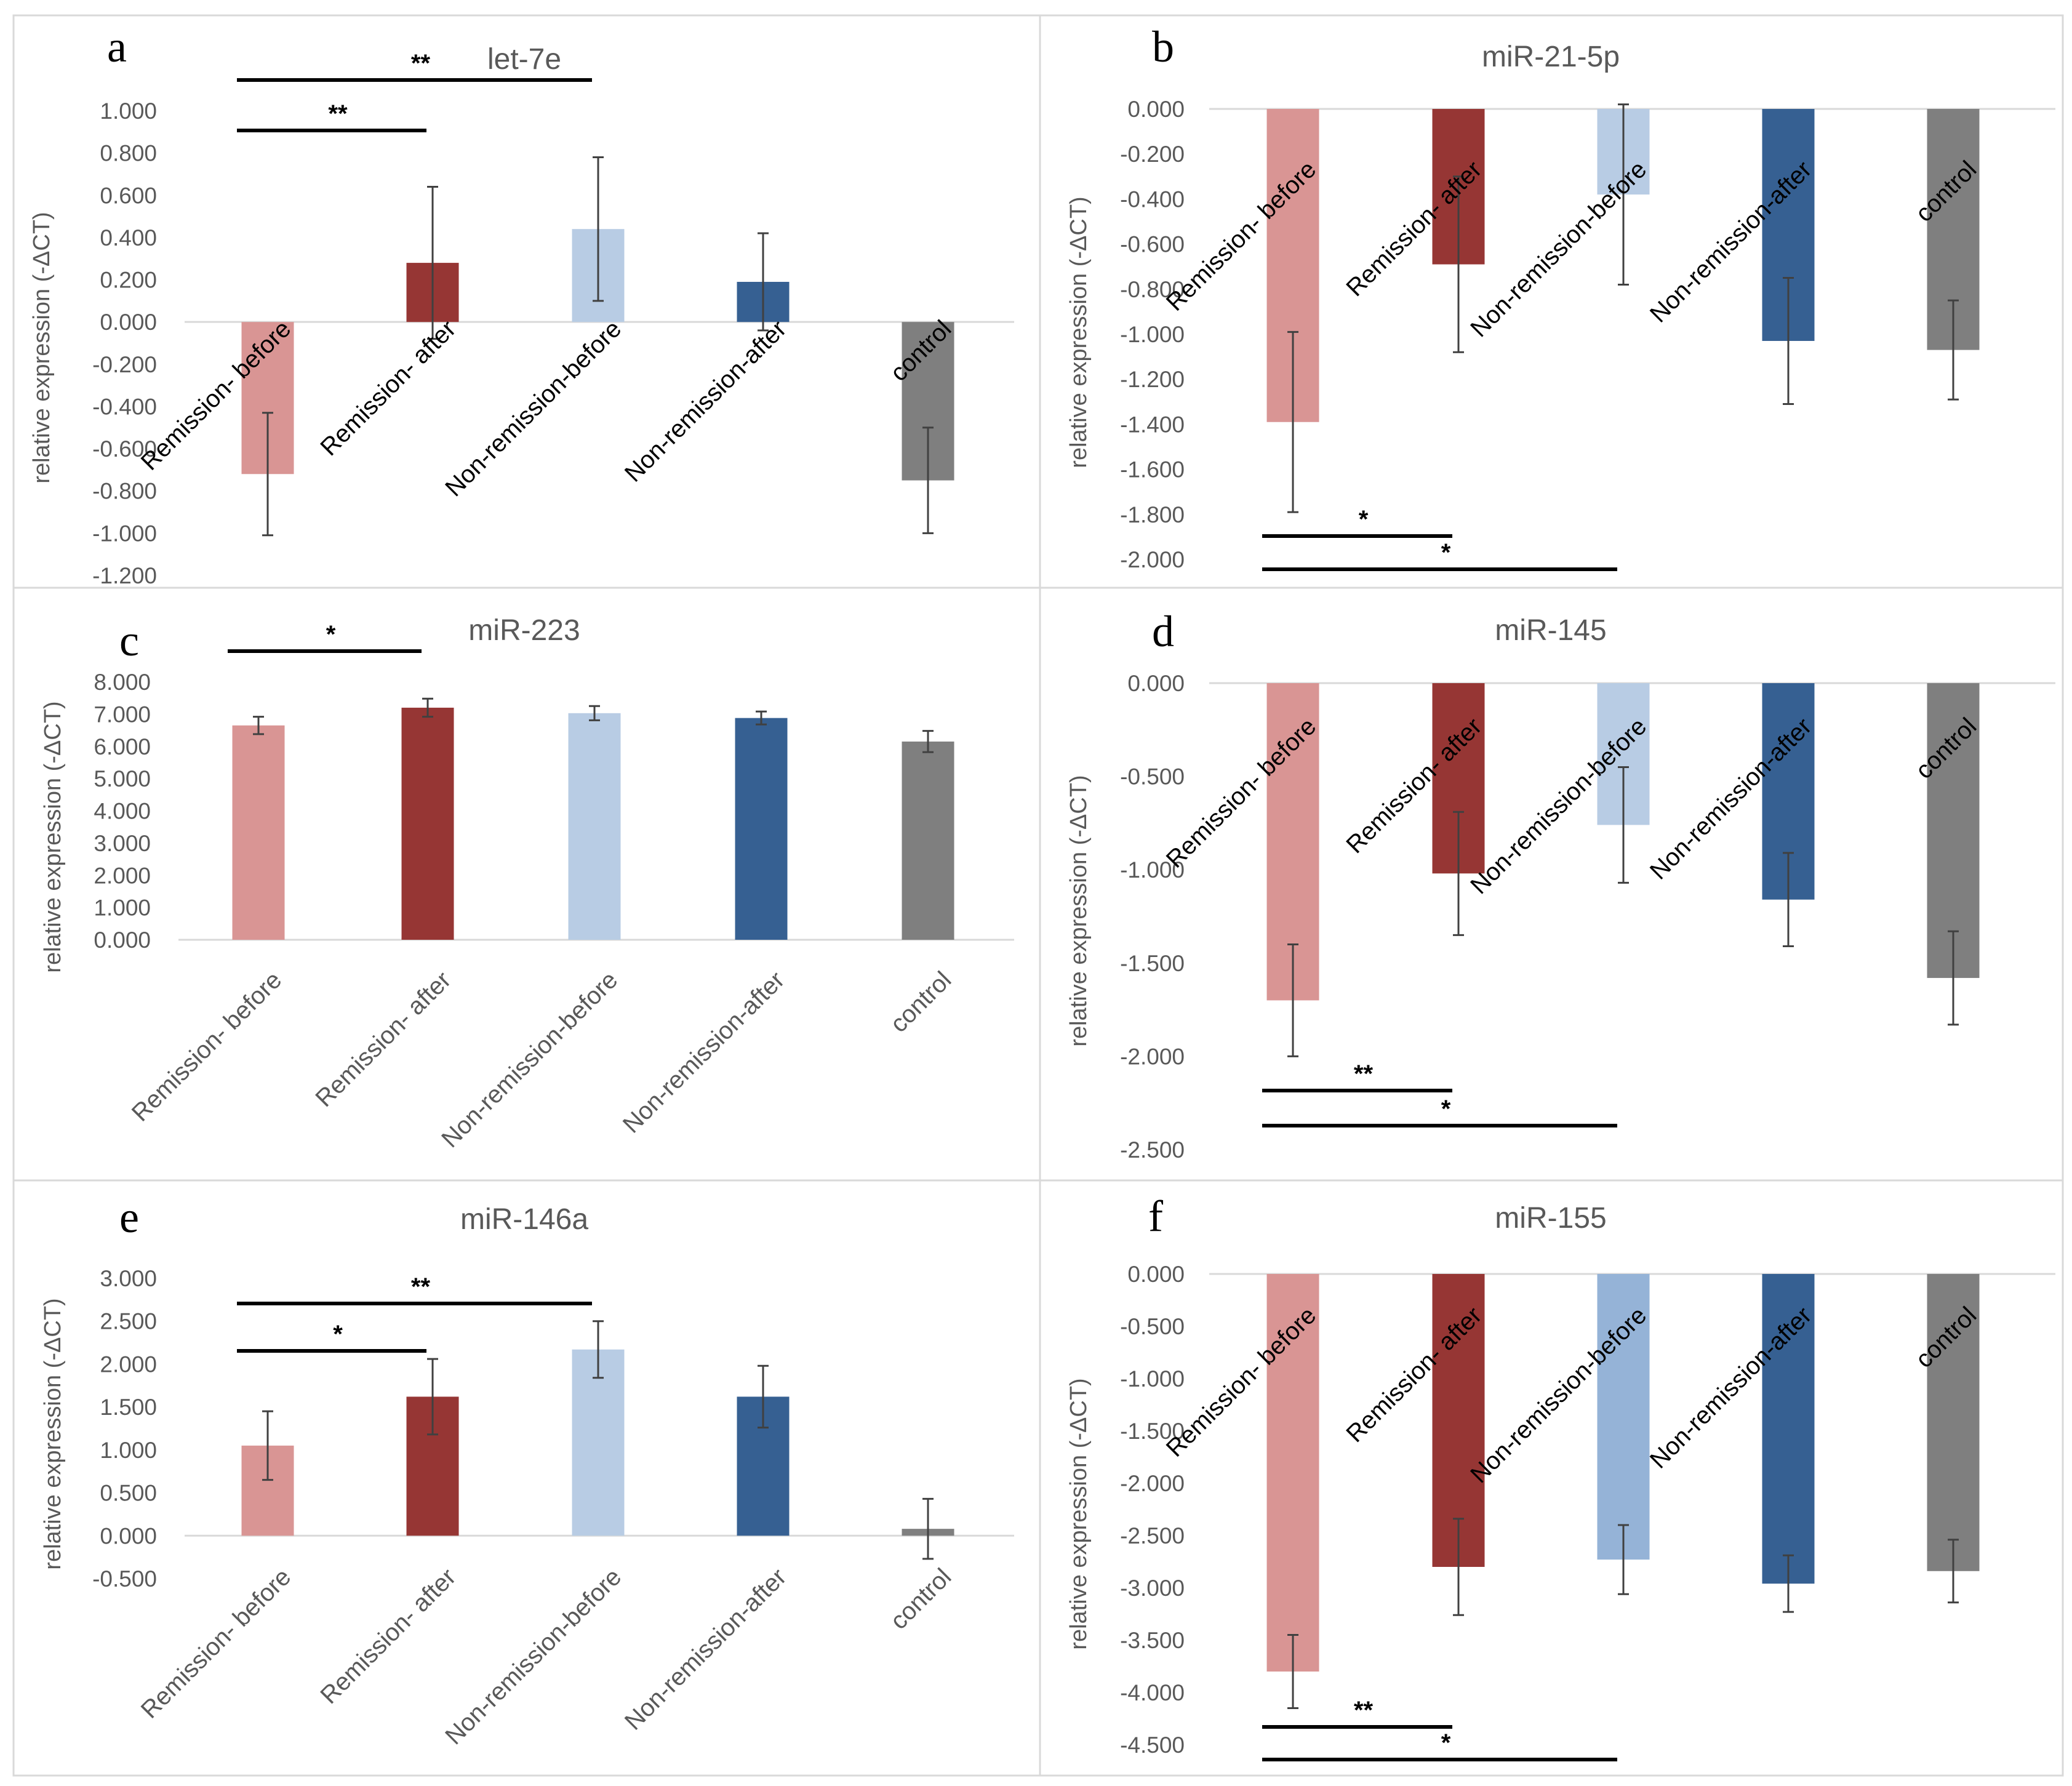  What do you see at coordinates (122, 746) in the screenshot?
I see `y-tick-label: 6.000` at bounding box center [122, 746].